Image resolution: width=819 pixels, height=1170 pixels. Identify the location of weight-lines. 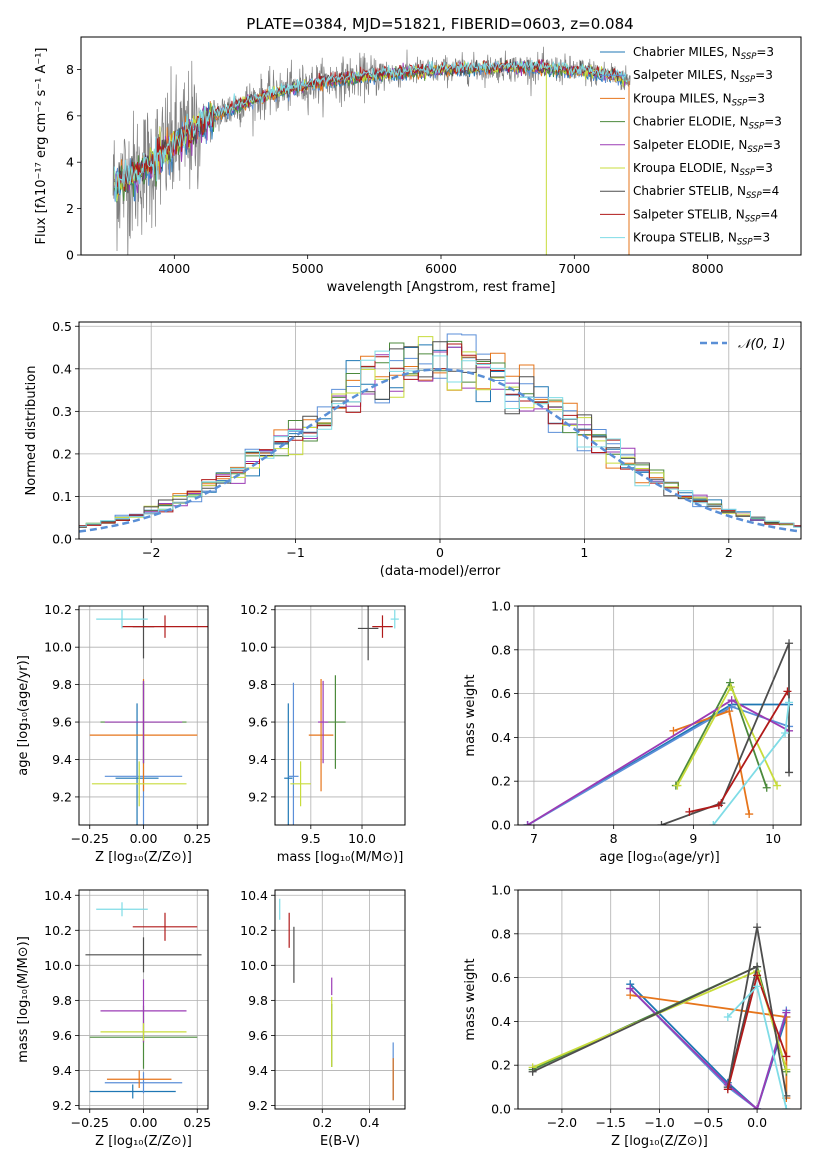
(659, 1016).